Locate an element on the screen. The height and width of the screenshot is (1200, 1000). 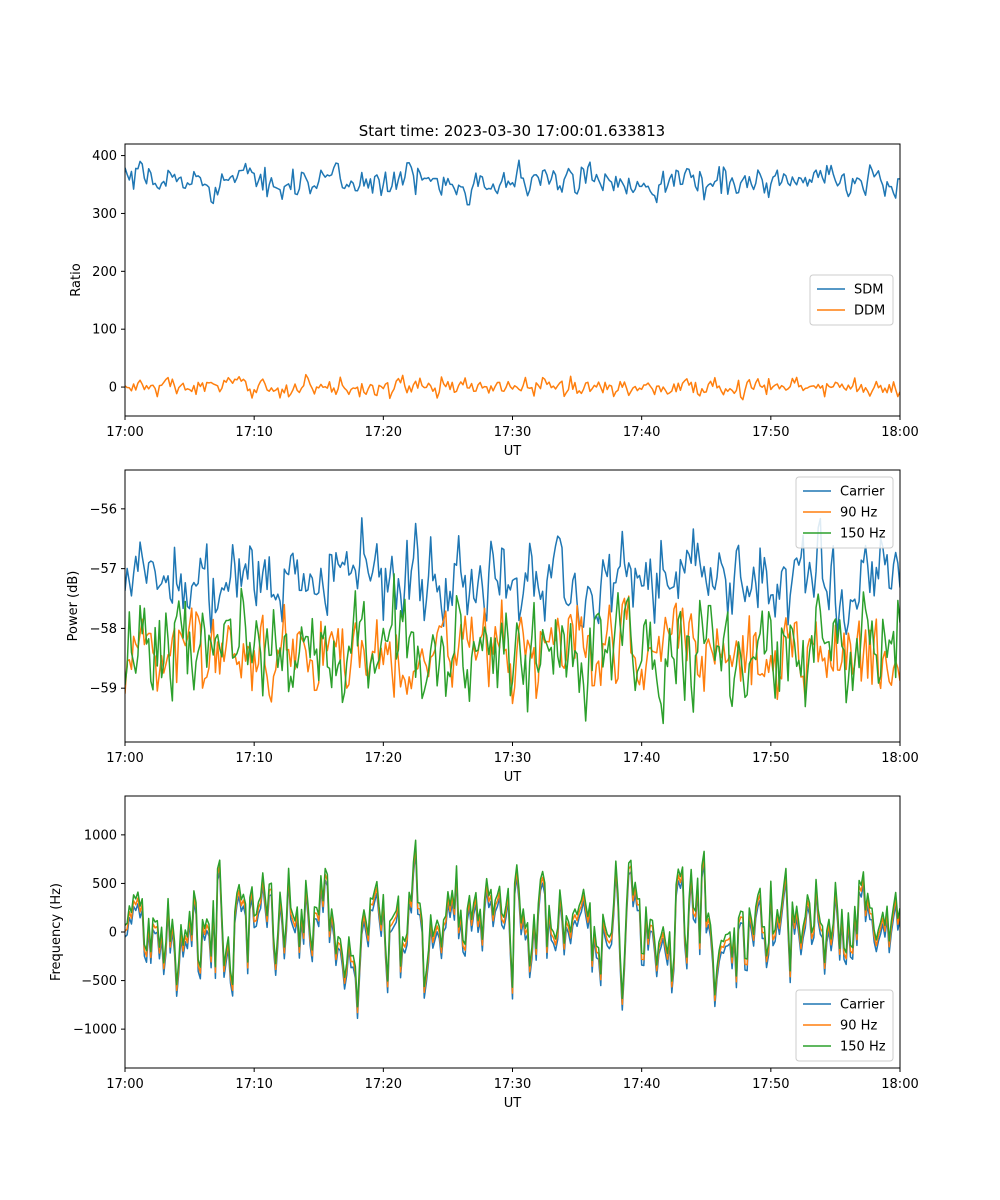
series-line-carrier is located at coordinates (512, 576).